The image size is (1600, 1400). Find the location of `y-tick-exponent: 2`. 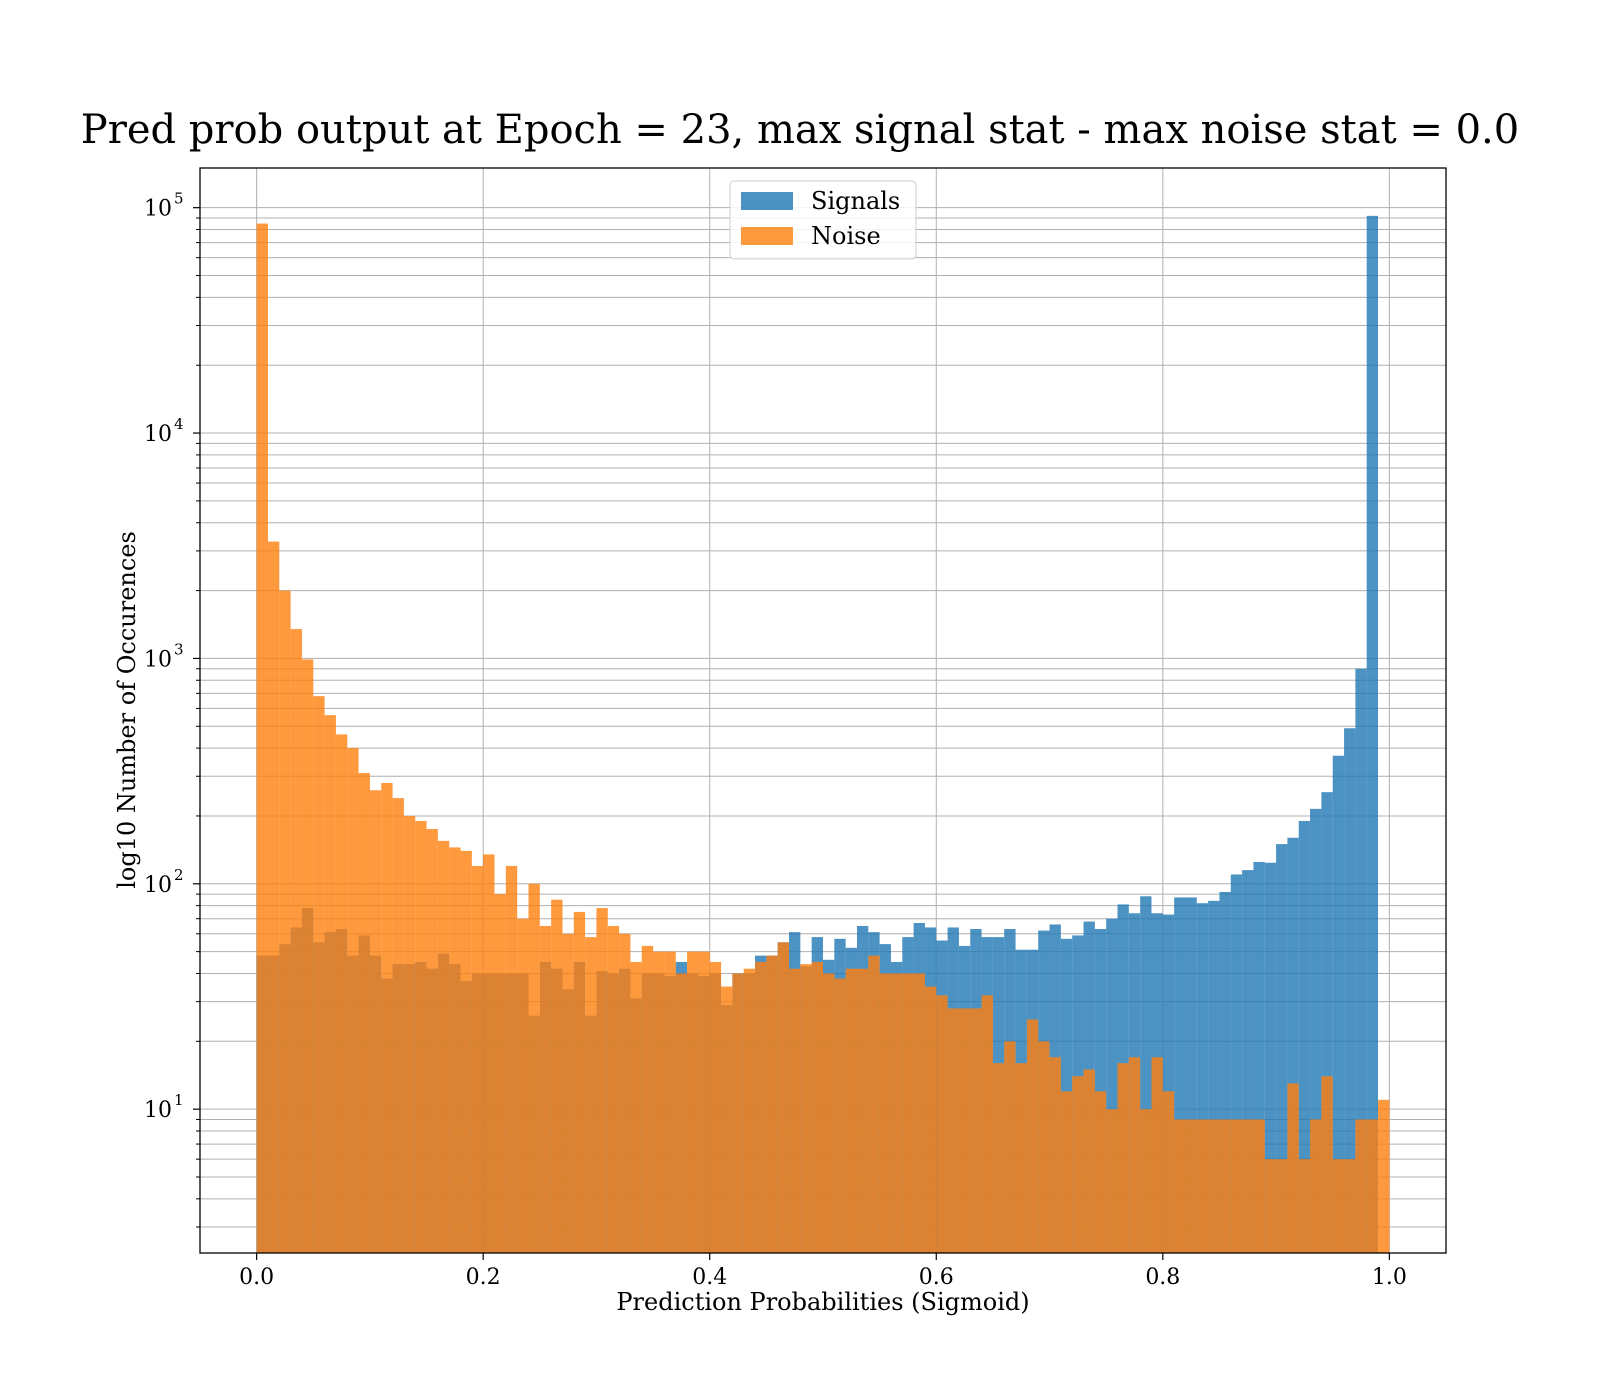

y-tick-exponent: 2 is located at coordinates (179, 875).